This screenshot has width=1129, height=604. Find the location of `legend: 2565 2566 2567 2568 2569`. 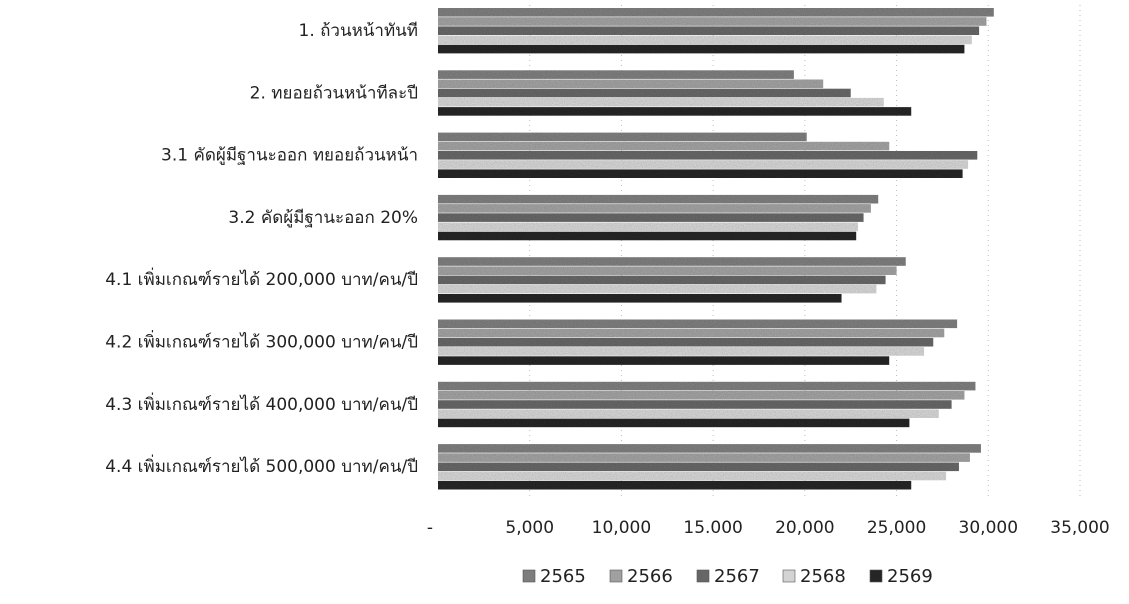

legend: 2565 2566 2567 2568 2569 is located at coordinates (727, 576).